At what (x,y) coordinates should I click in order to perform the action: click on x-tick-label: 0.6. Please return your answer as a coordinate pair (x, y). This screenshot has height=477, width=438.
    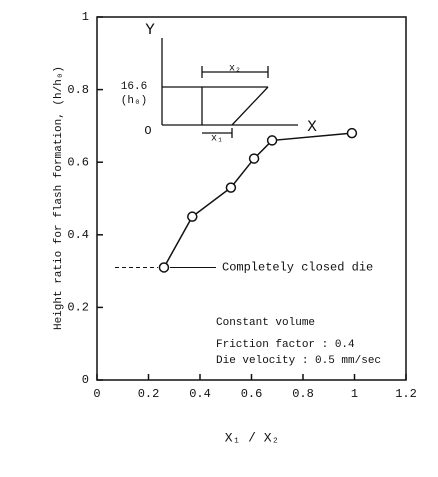
    Looking at the image, I should click on (252, 394).